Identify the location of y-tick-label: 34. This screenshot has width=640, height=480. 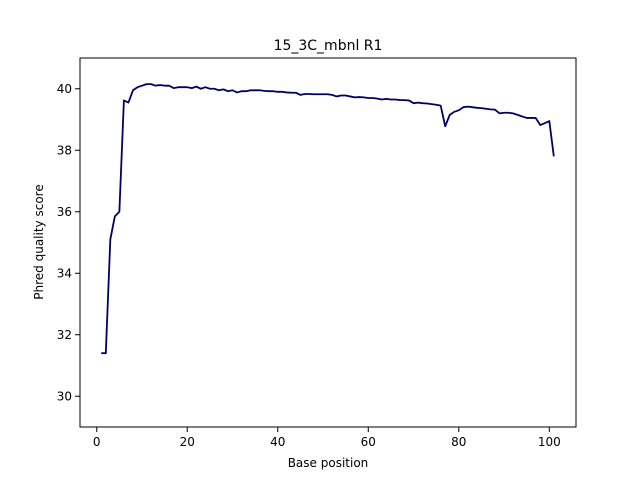
(64, 273).